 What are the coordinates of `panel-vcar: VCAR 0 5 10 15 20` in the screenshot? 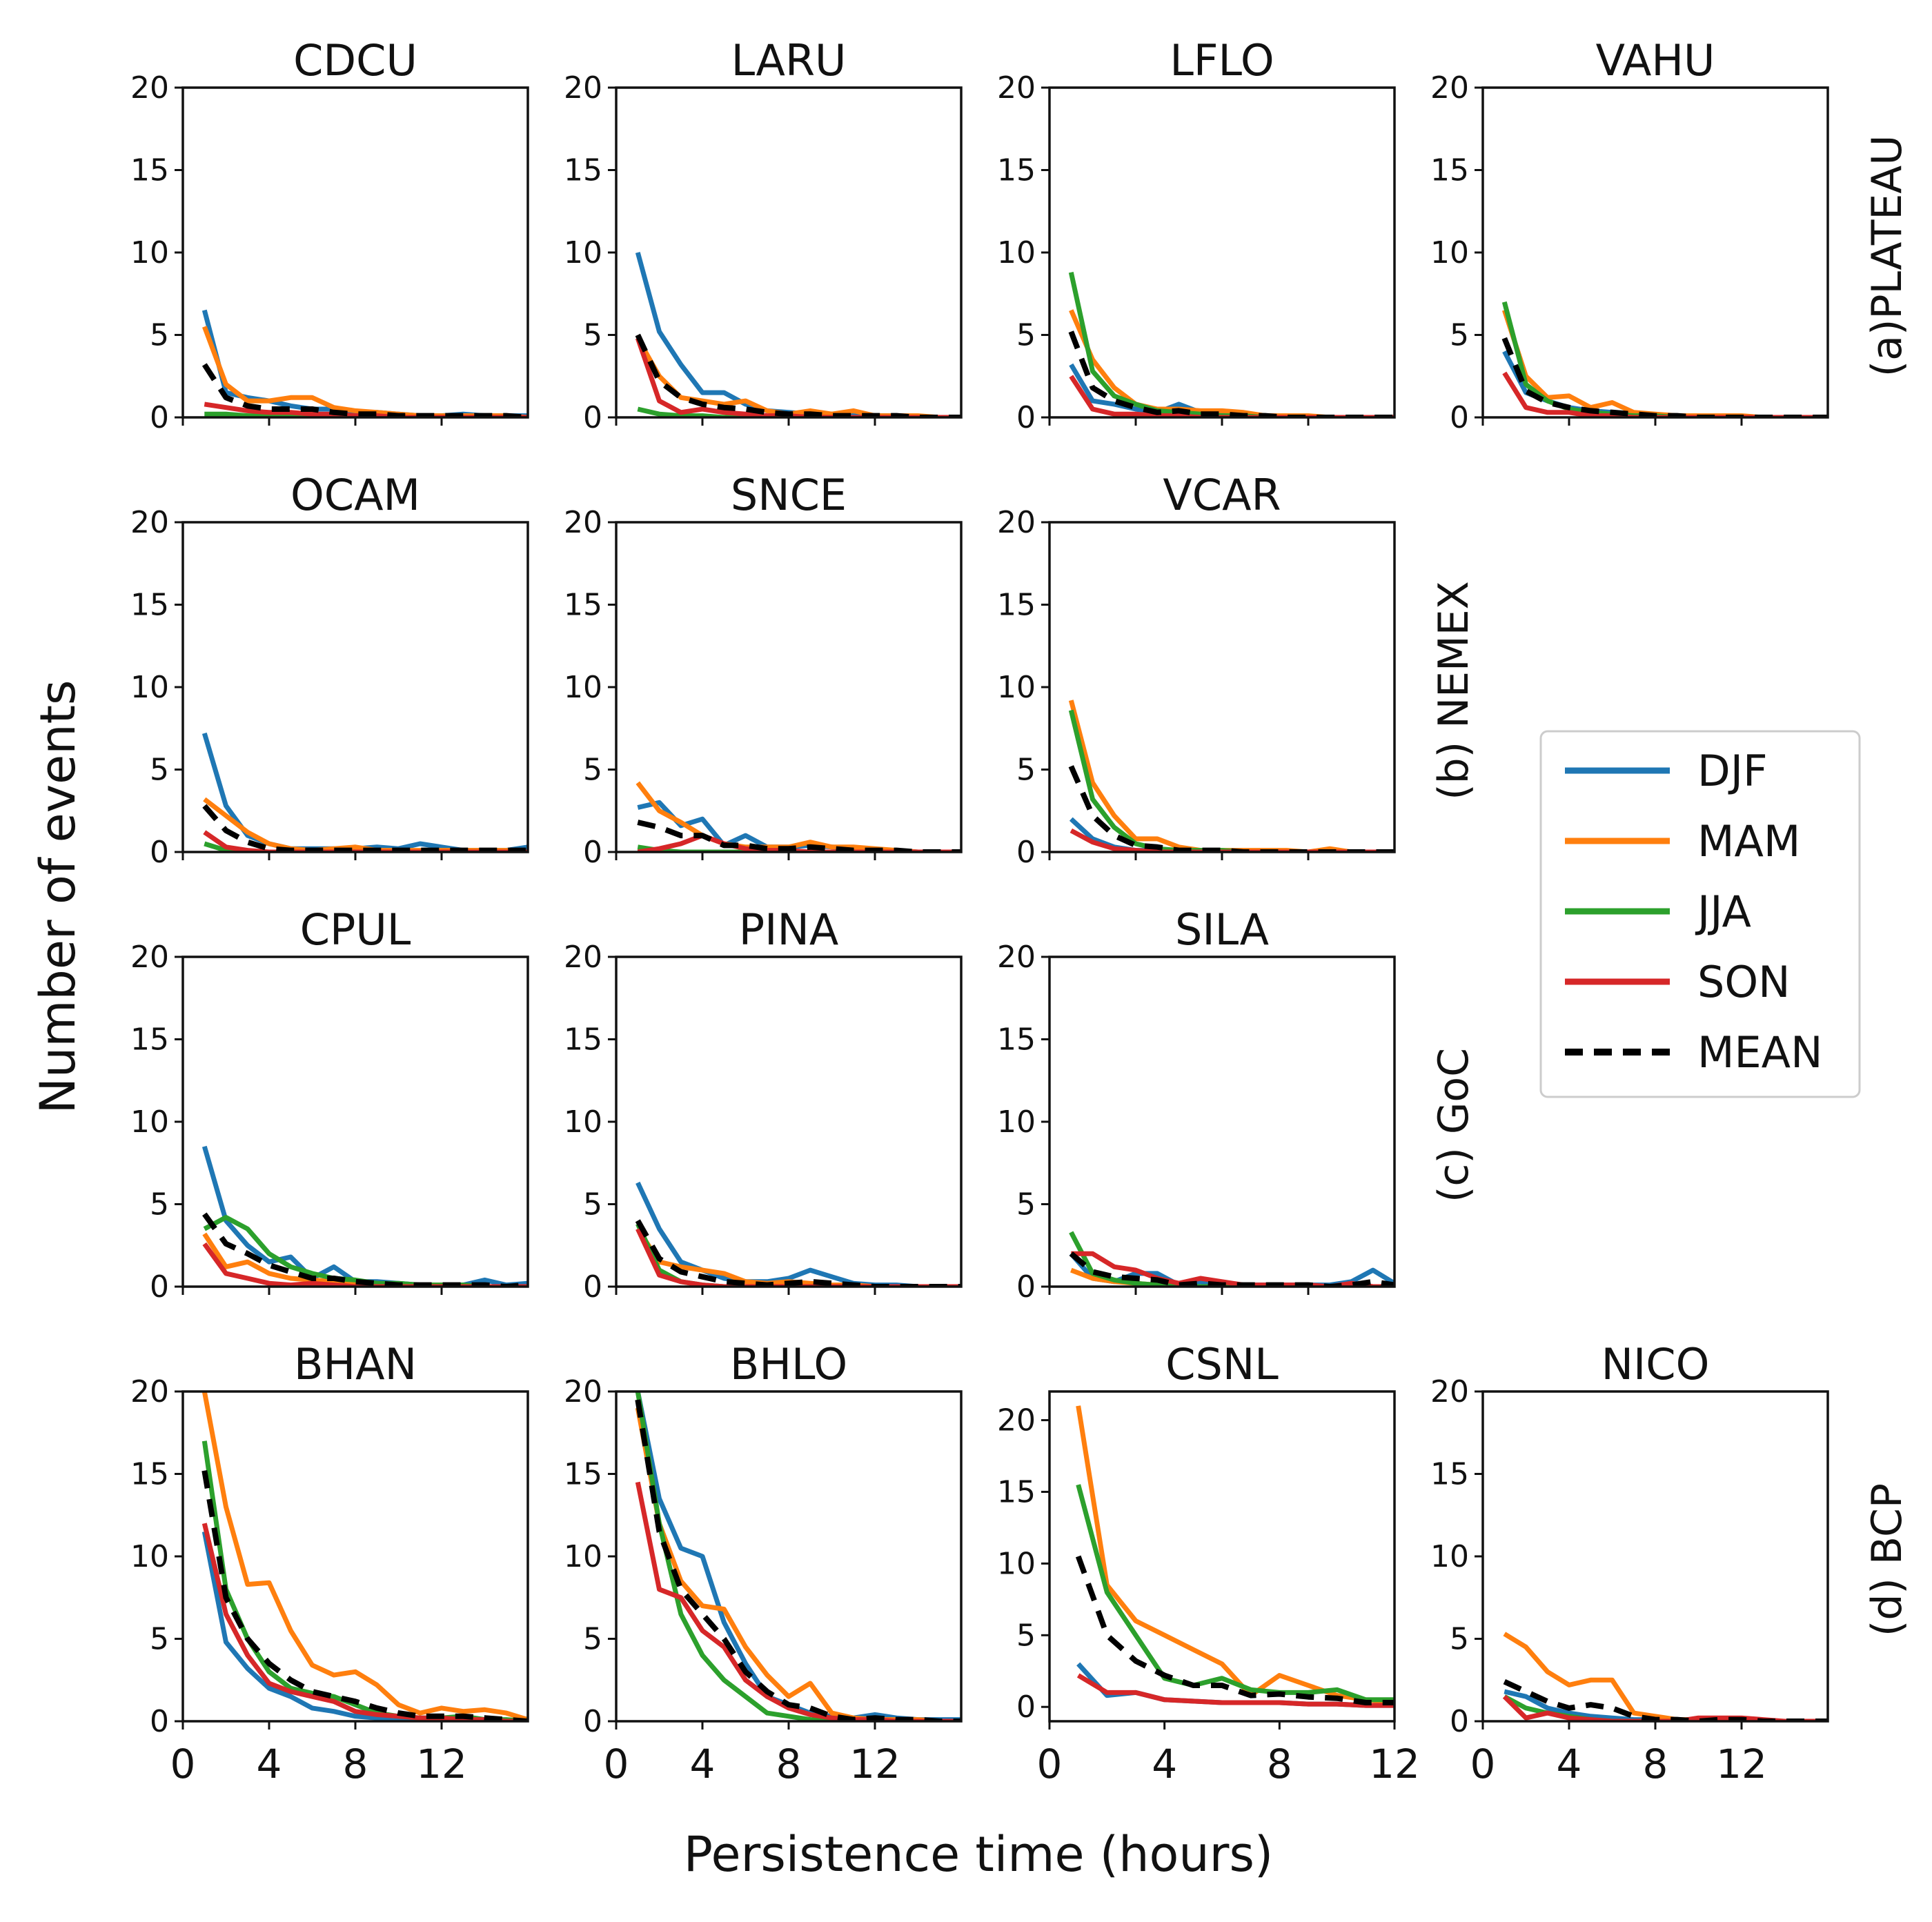 It's located at (1196, 670).